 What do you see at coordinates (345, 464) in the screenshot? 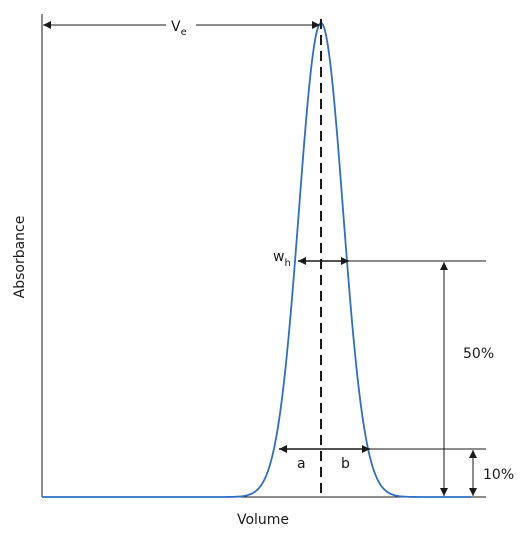
I see `b-label: b` at bounding box center [345, 464].